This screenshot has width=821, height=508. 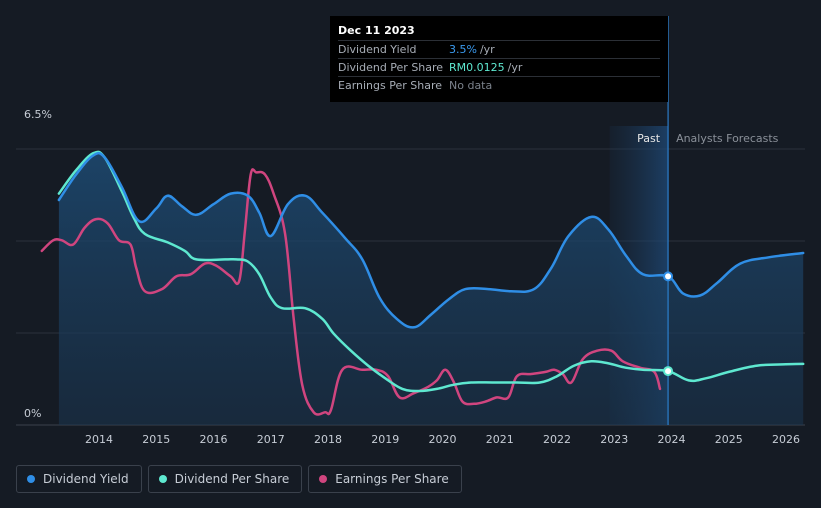 What do you see at coordinates (668, 276) in the screenshot?
I see `dividend-yield-marker` at bounding box center [668, 276].